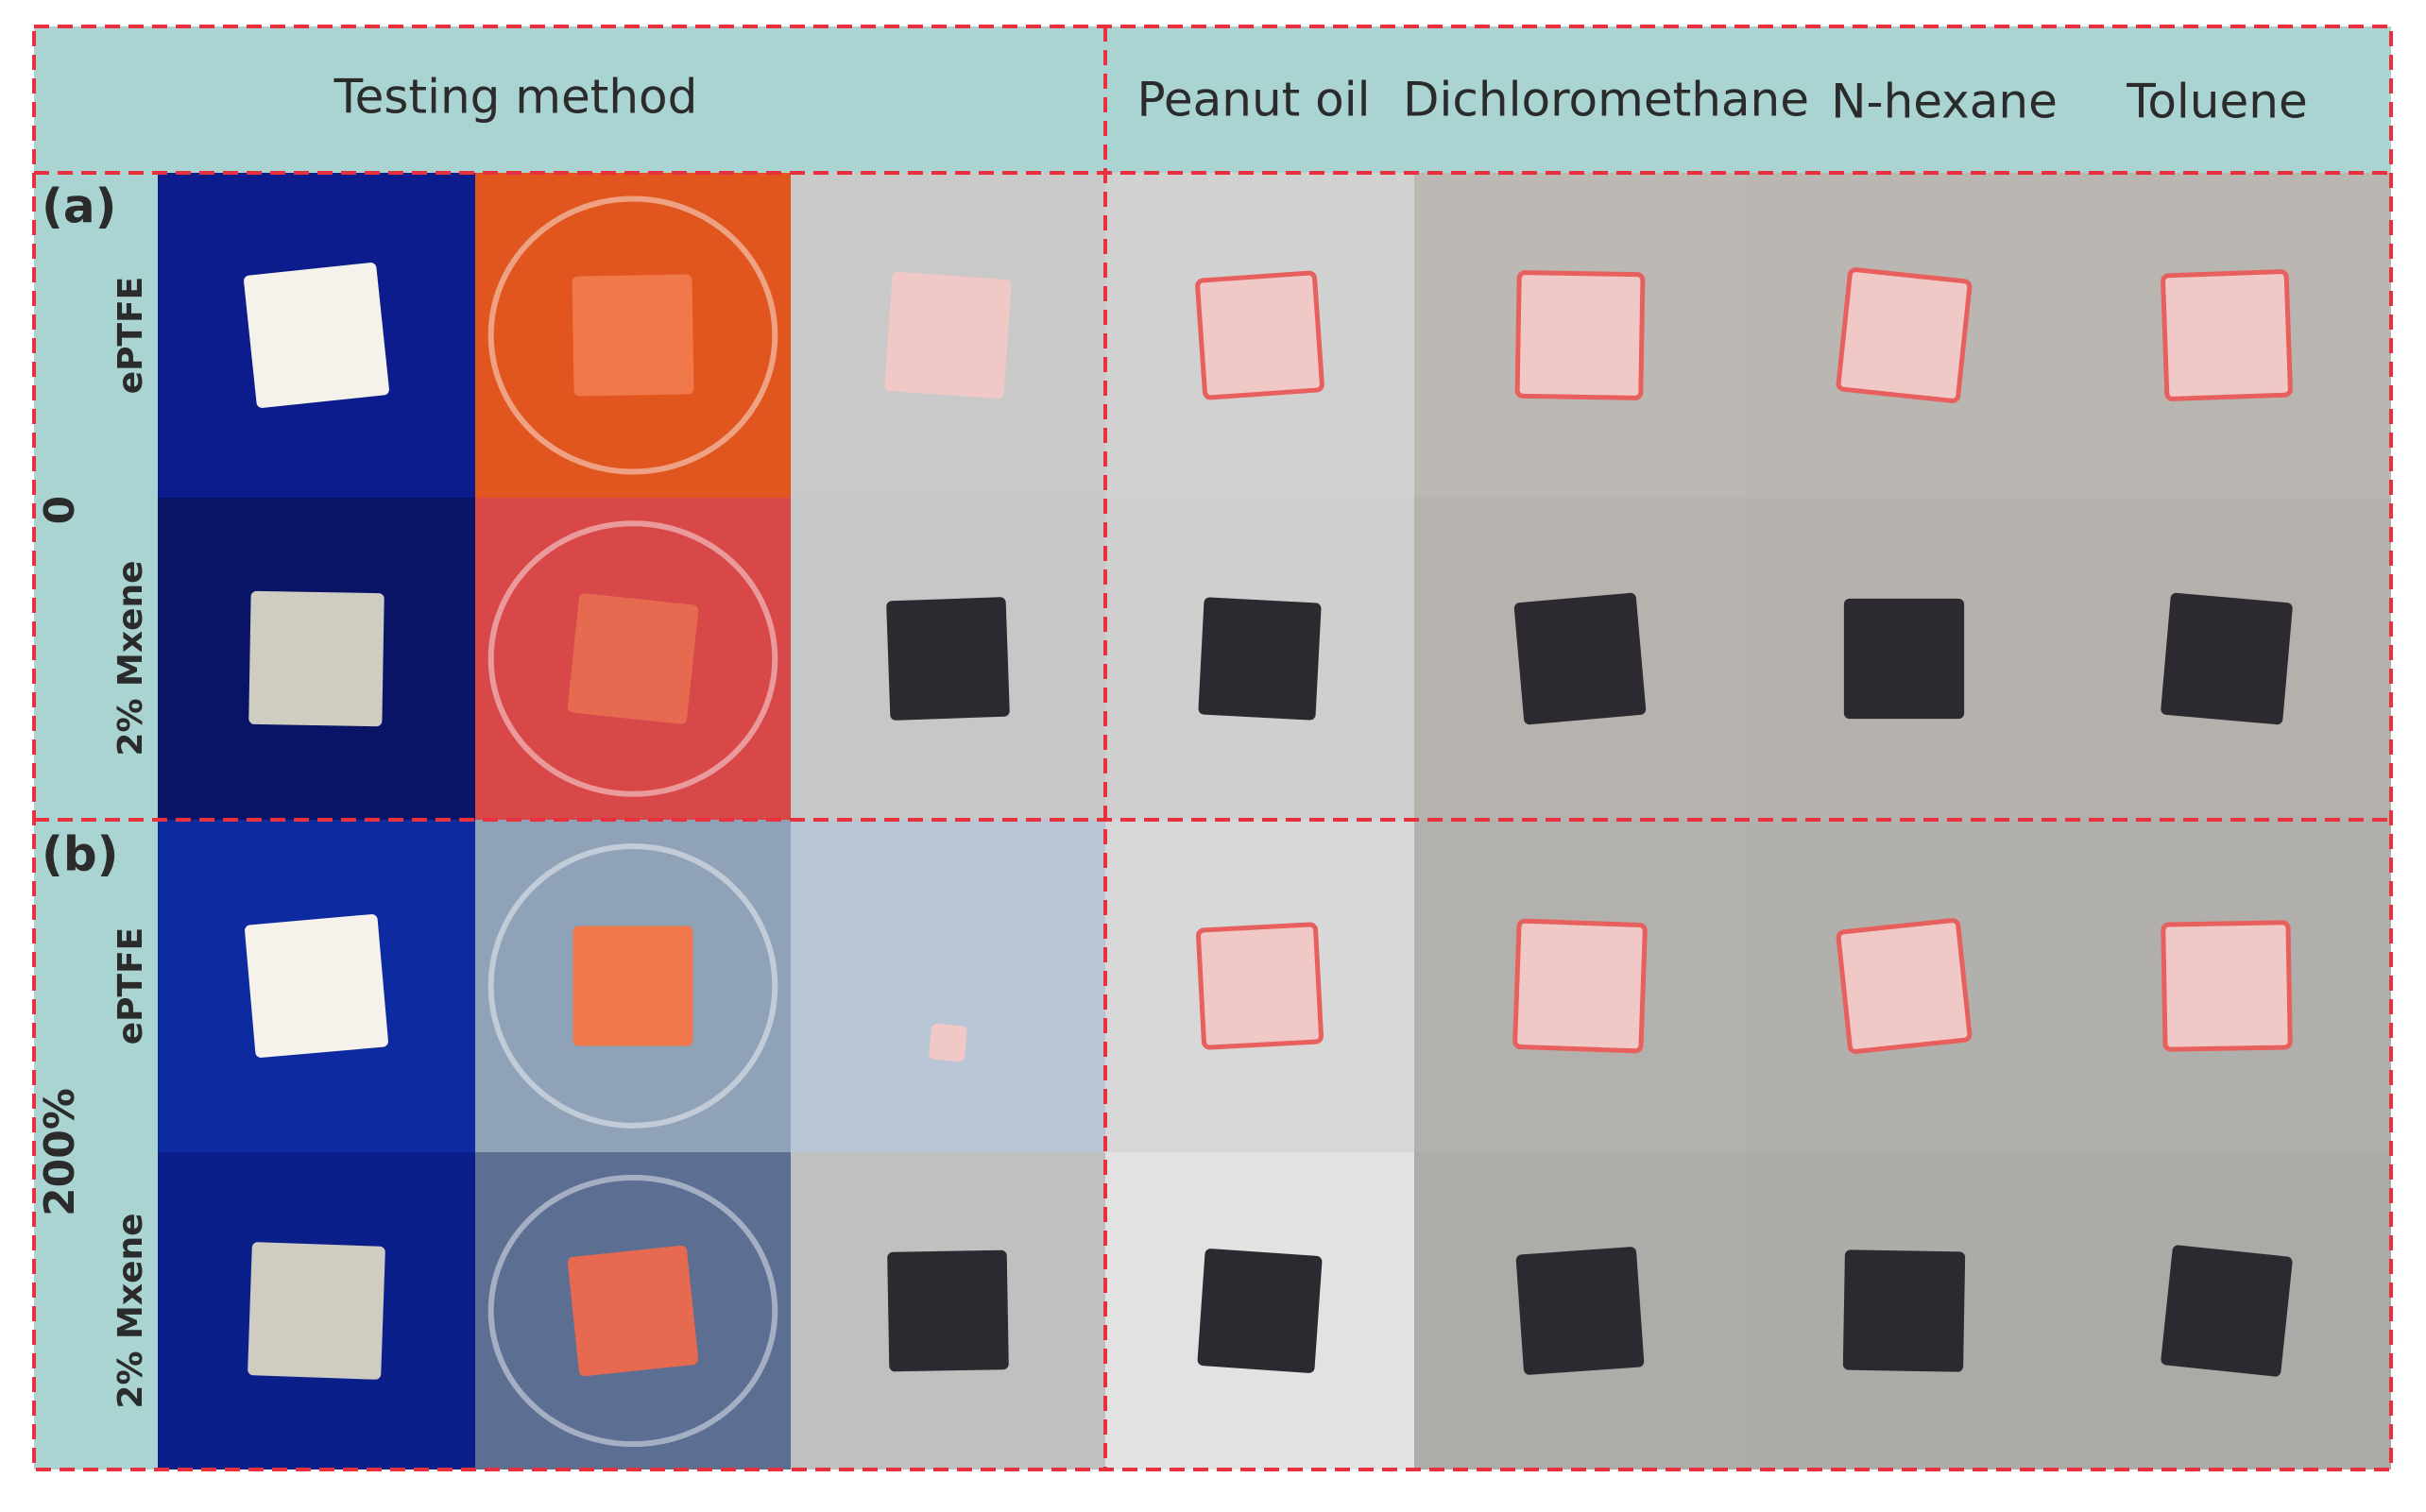 The width and height of the screenshot is (2426, 1512). What do you see at coordinates (2216, 102) in the screenshot?
I see `header-solvent: Toluene` at bounding box center [2216, 102].